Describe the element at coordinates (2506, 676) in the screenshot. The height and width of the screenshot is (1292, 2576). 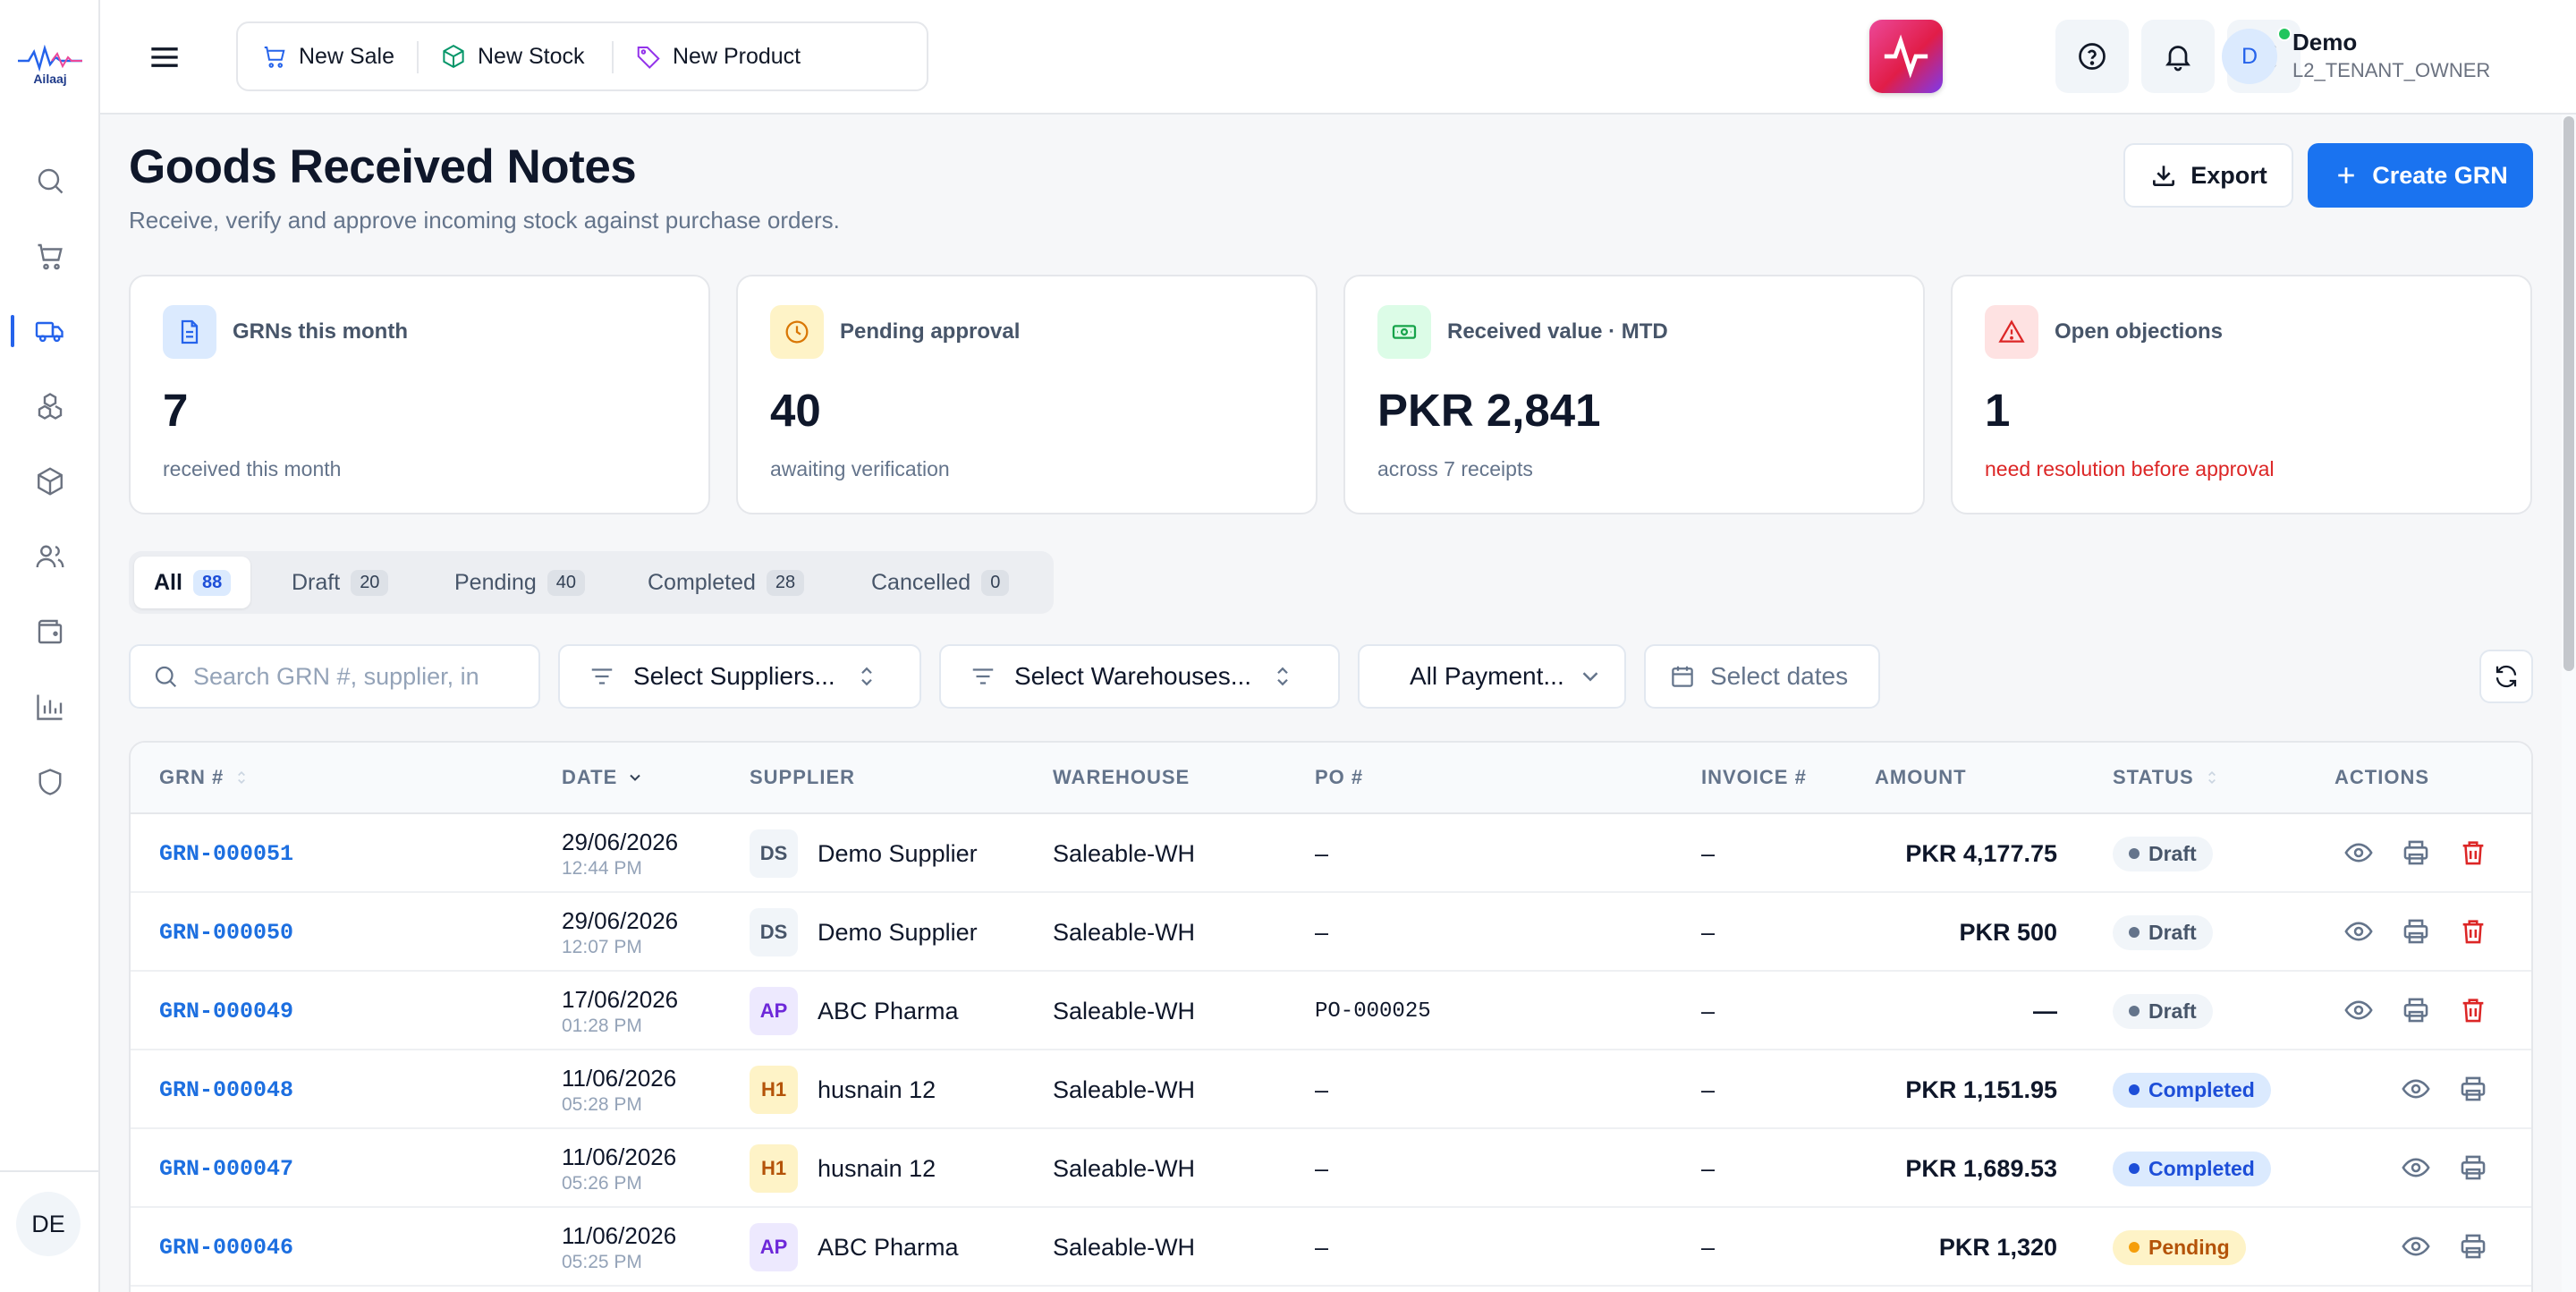
I see `refresh-button` at that location.